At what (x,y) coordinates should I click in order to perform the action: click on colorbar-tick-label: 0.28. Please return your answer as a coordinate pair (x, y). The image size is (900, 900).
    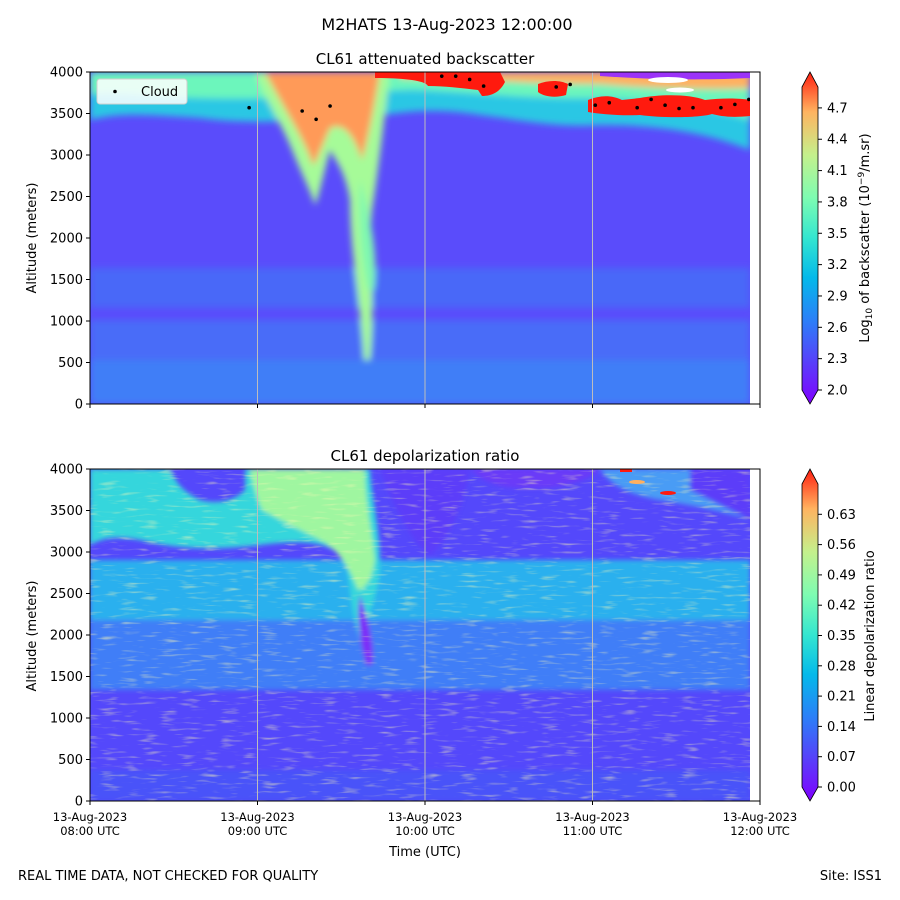
    Looking at the image, I should click on (841, 666).